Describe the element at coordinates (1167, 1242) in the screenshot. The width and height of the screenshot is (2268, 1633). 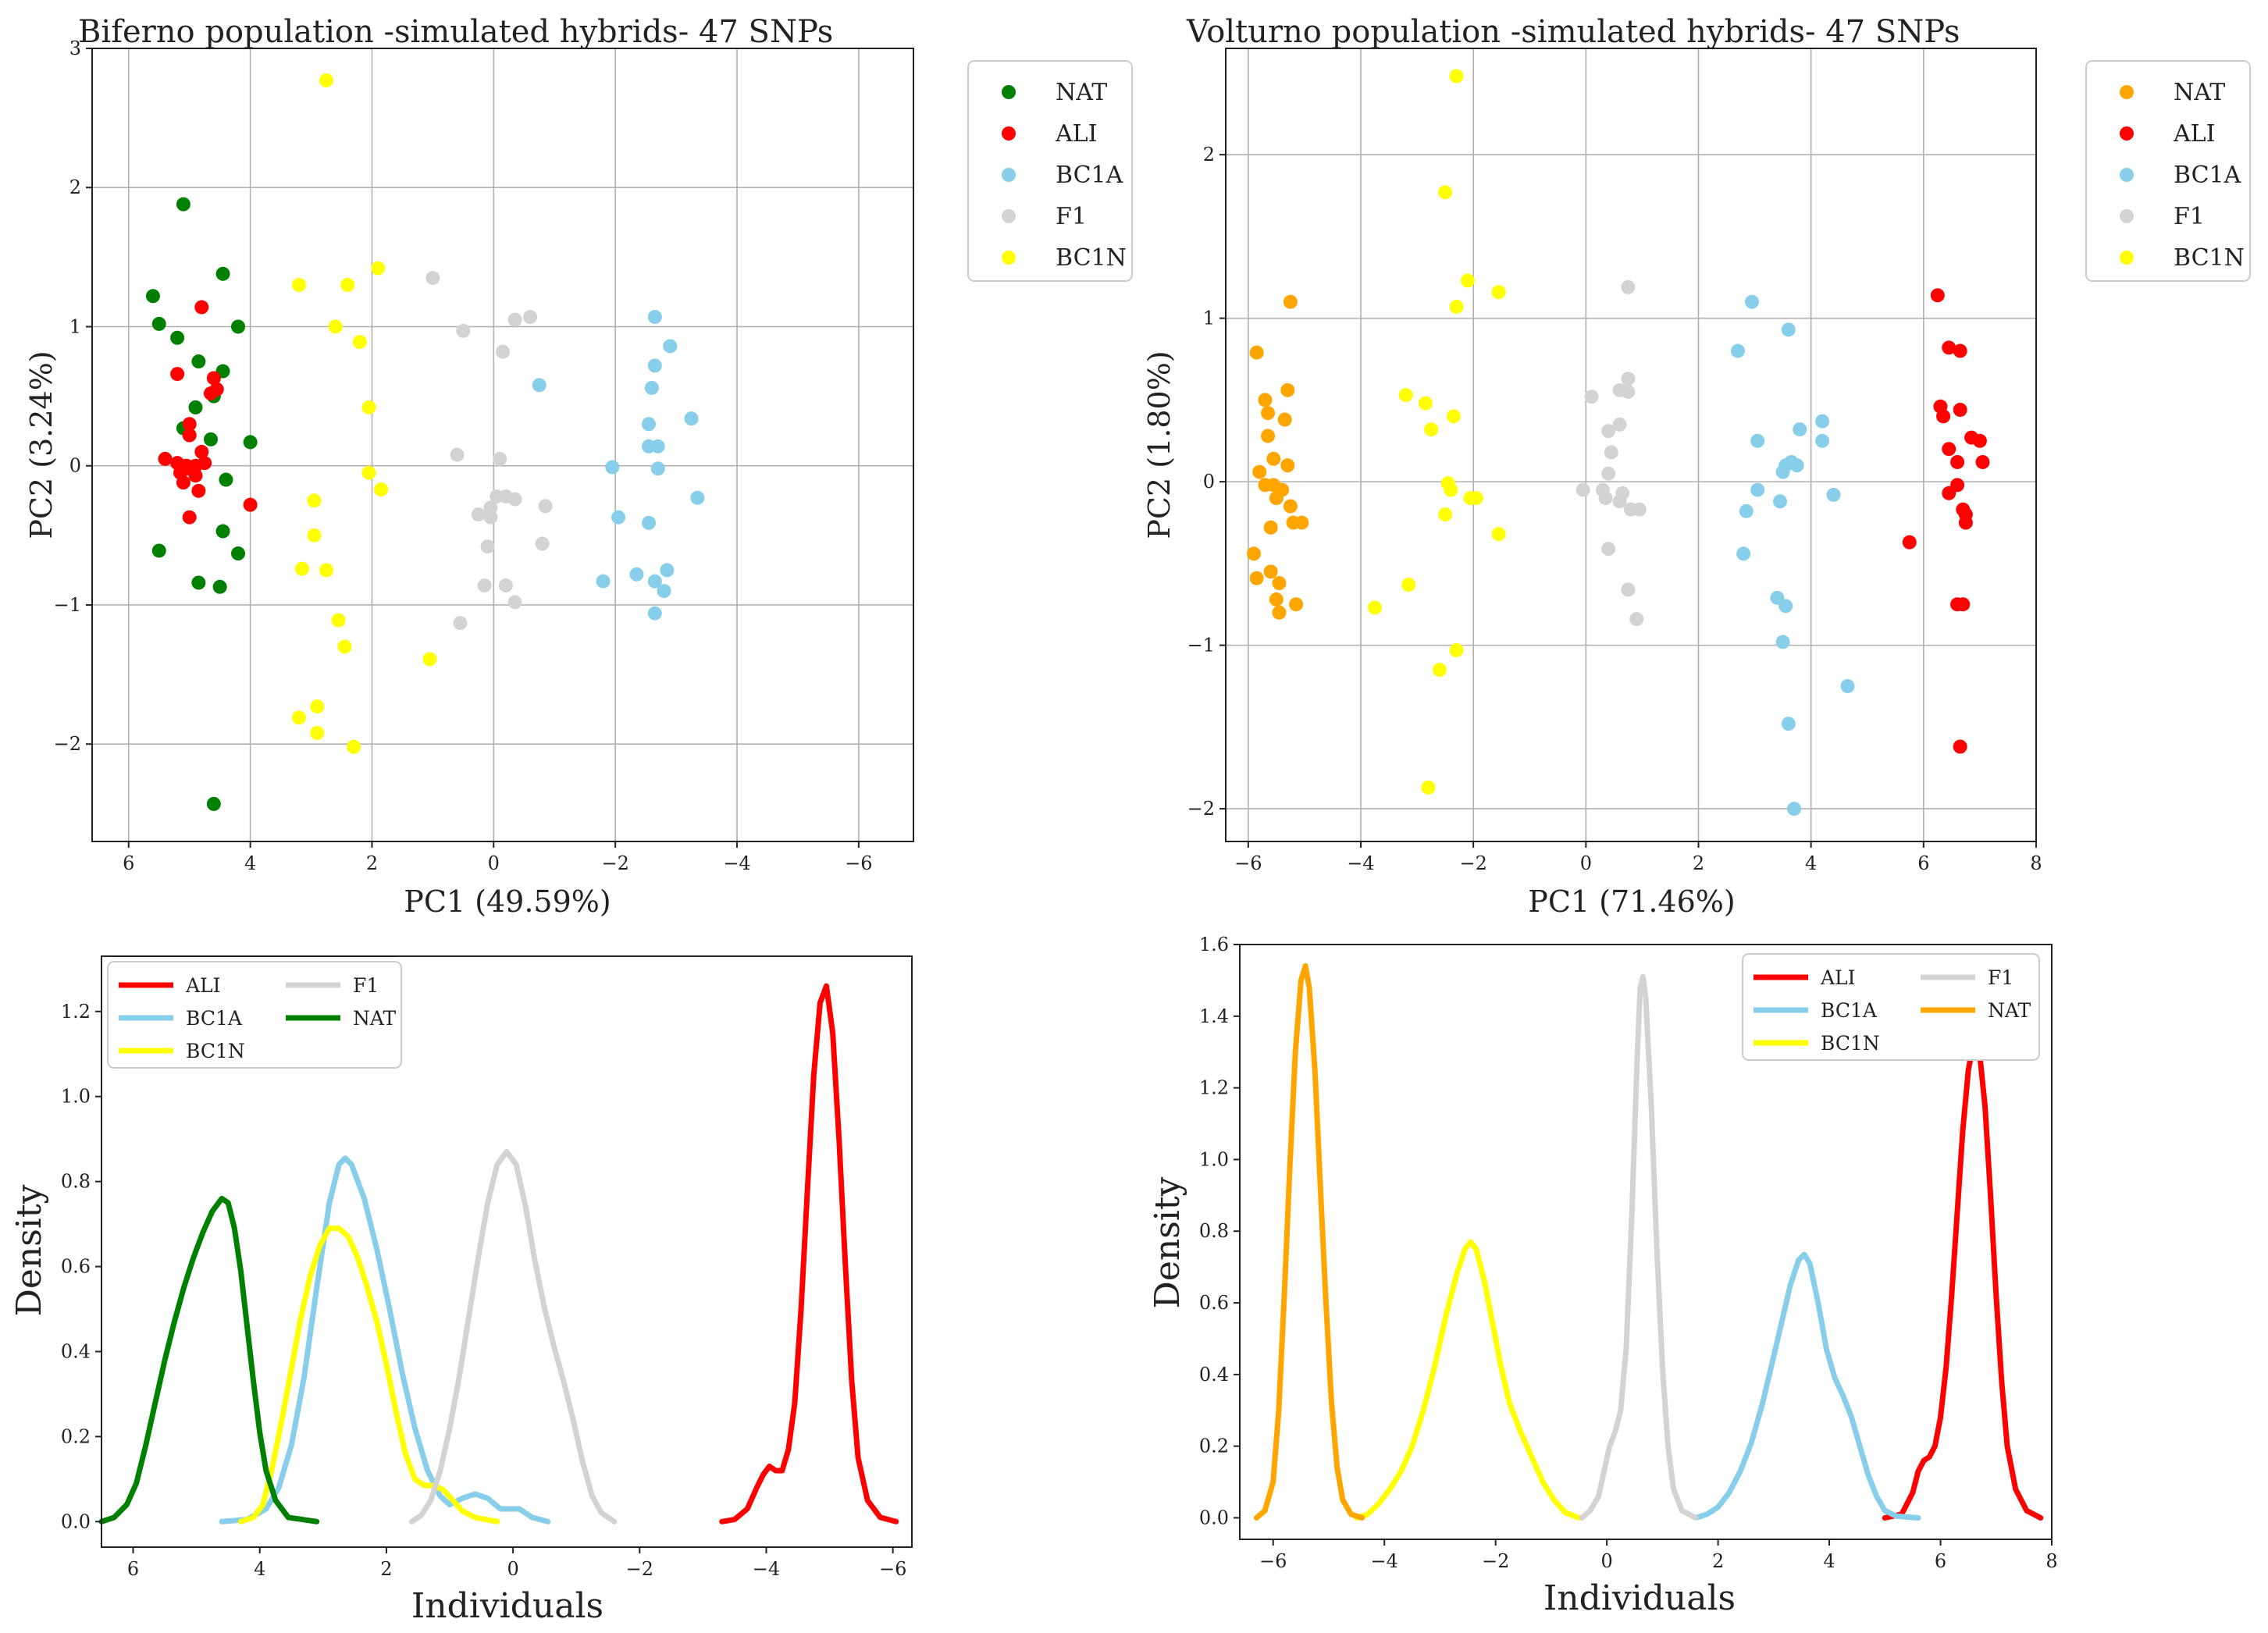
I see `y-axis-label: Density` at that location.